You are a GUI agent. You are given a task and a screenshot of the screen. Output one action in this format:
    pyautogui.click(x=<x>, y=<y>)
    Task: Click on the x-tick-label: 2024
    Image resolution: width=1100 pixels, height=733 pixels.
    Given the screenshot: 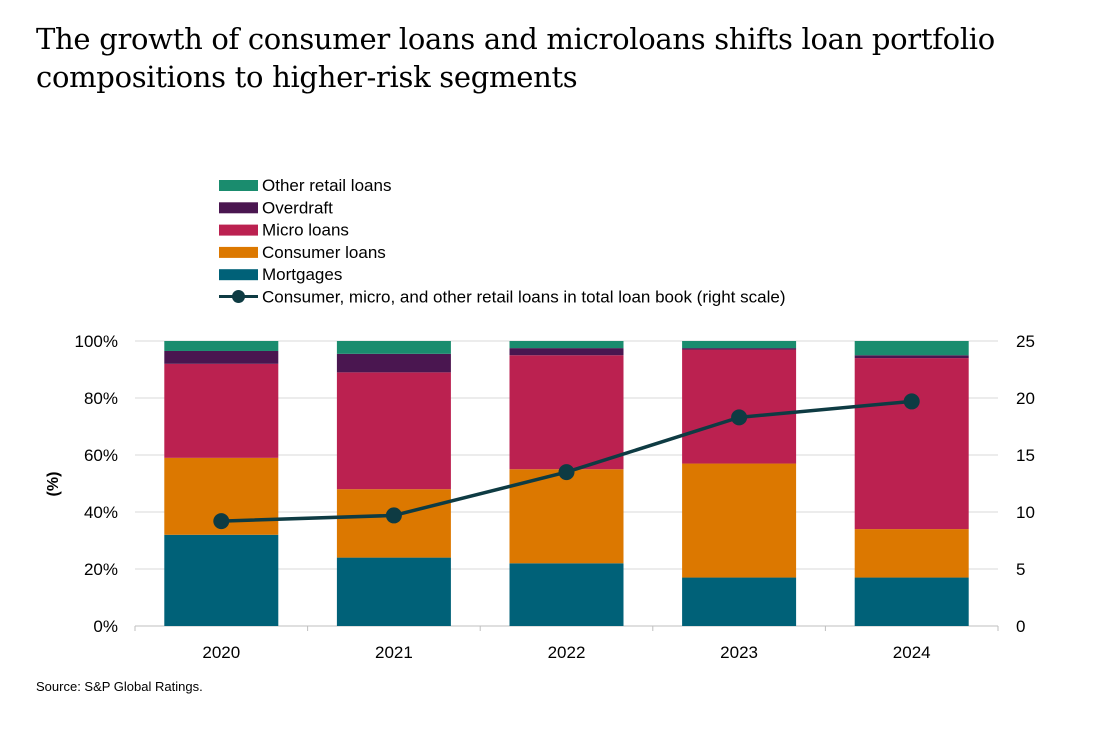 What is the action you would take?
    pyautogui.click(x=912, y=652)
    